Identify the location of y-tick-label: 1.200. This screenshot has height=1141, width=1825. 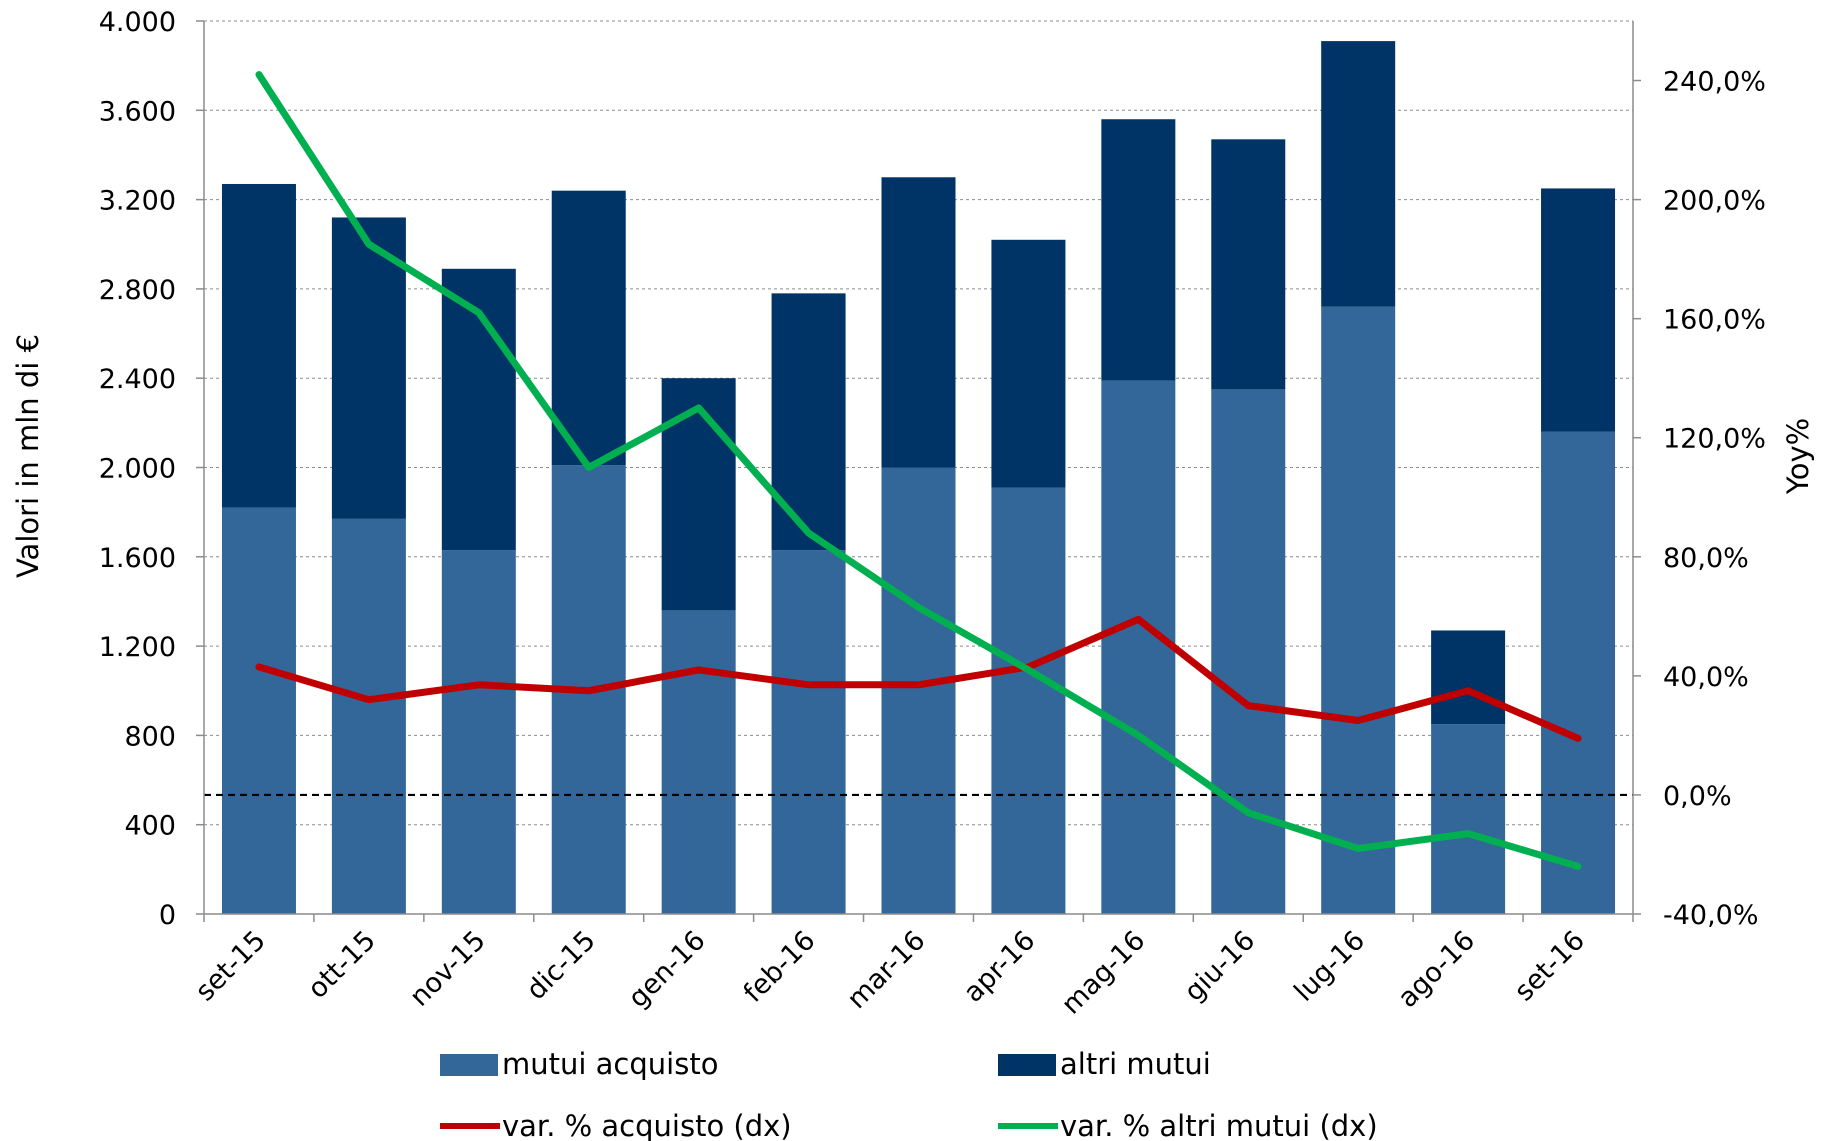
(137, 647).